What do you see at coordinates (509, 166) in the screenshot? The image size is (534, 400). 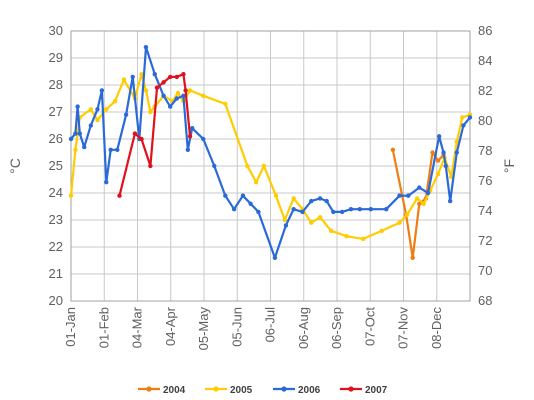 I see `y-right-axis-title: °F` at bounding box center [509, 166].